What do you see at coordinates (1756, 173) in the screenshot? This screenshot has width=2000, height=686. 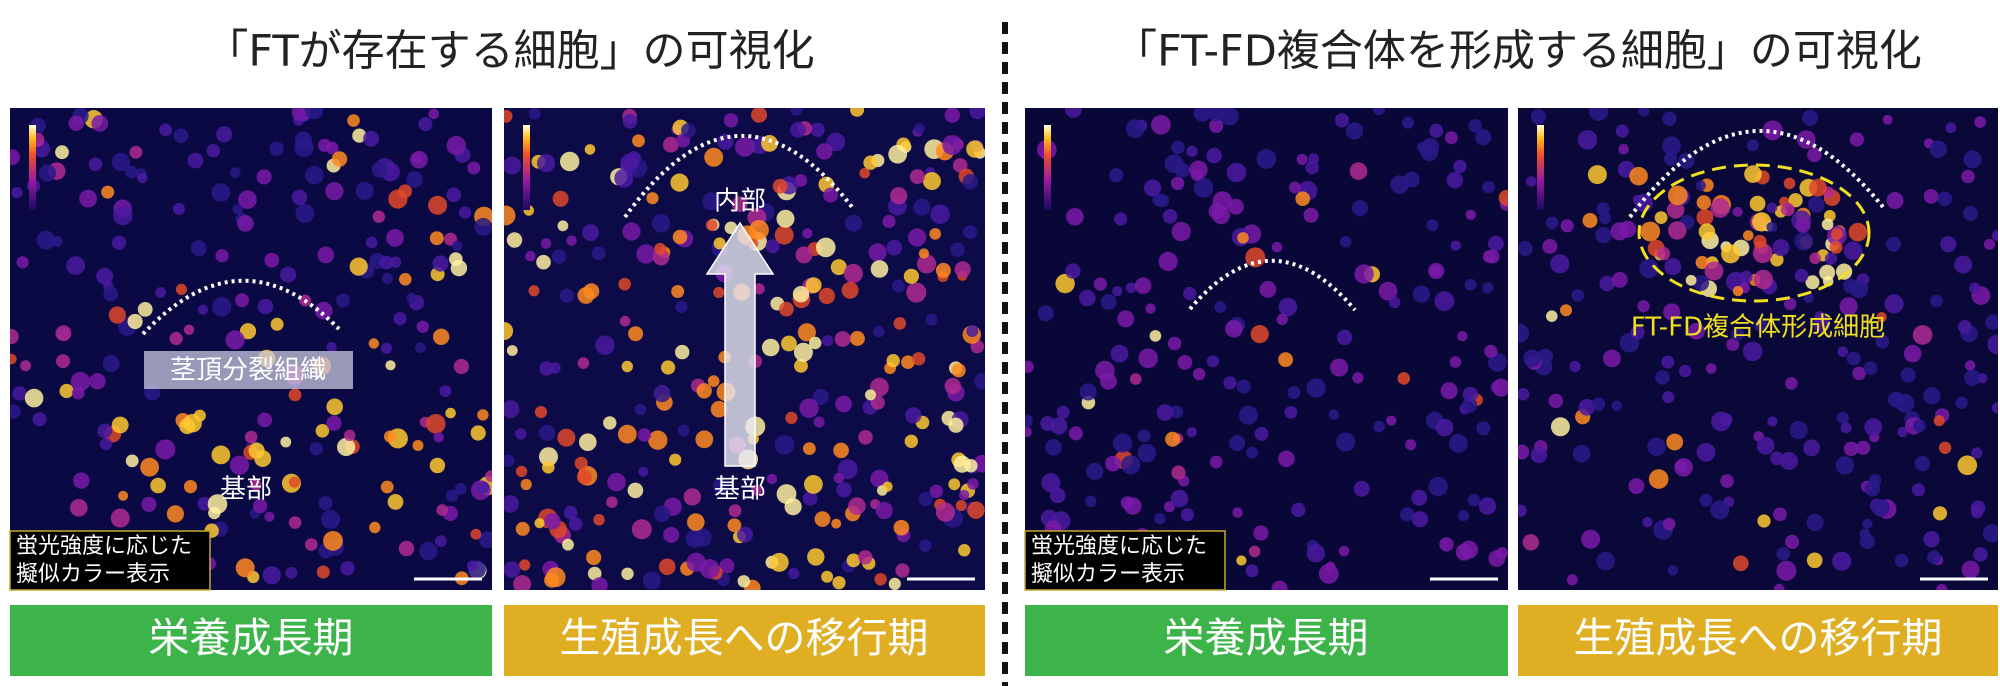 I see `dotted-arc` at bounding box center [1756, 173].